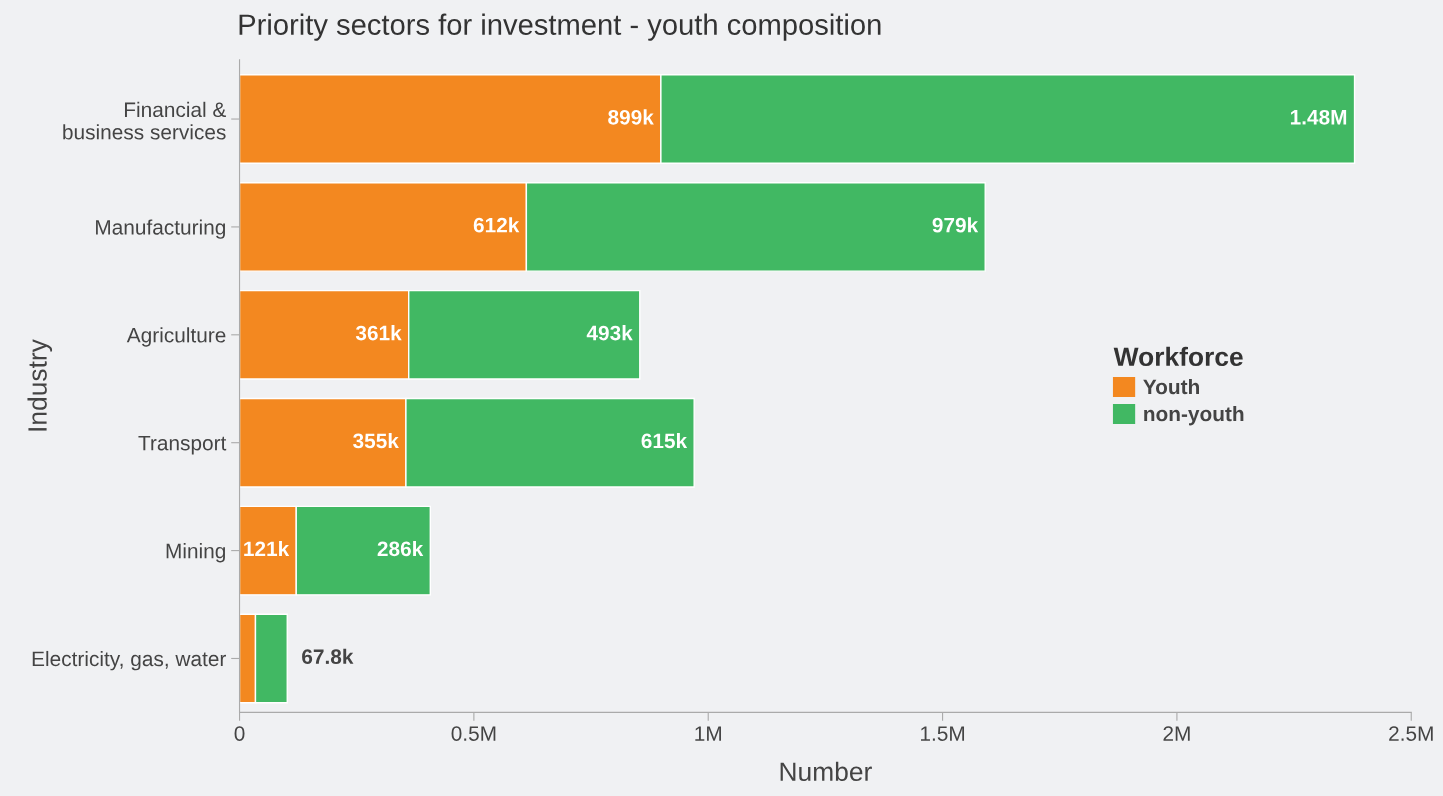 The height and width of the screenshot is (796, 1443). I want to click on data-label: 979k, so click(955, 225).